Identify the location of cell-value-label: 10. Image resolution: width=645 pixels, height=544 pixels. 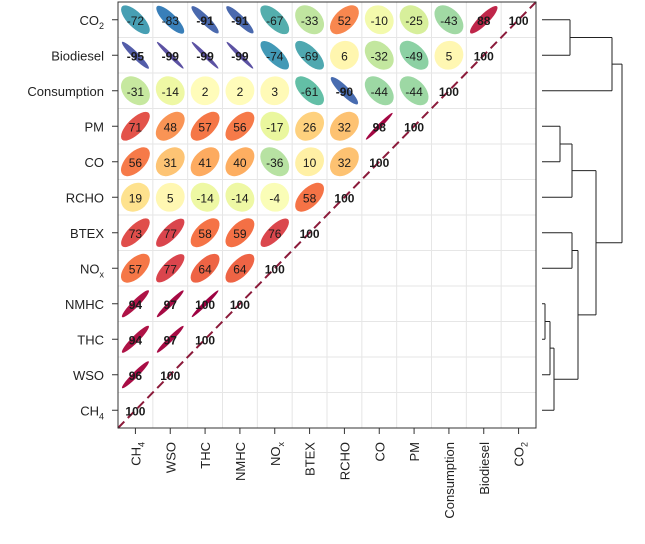
(310, 163).